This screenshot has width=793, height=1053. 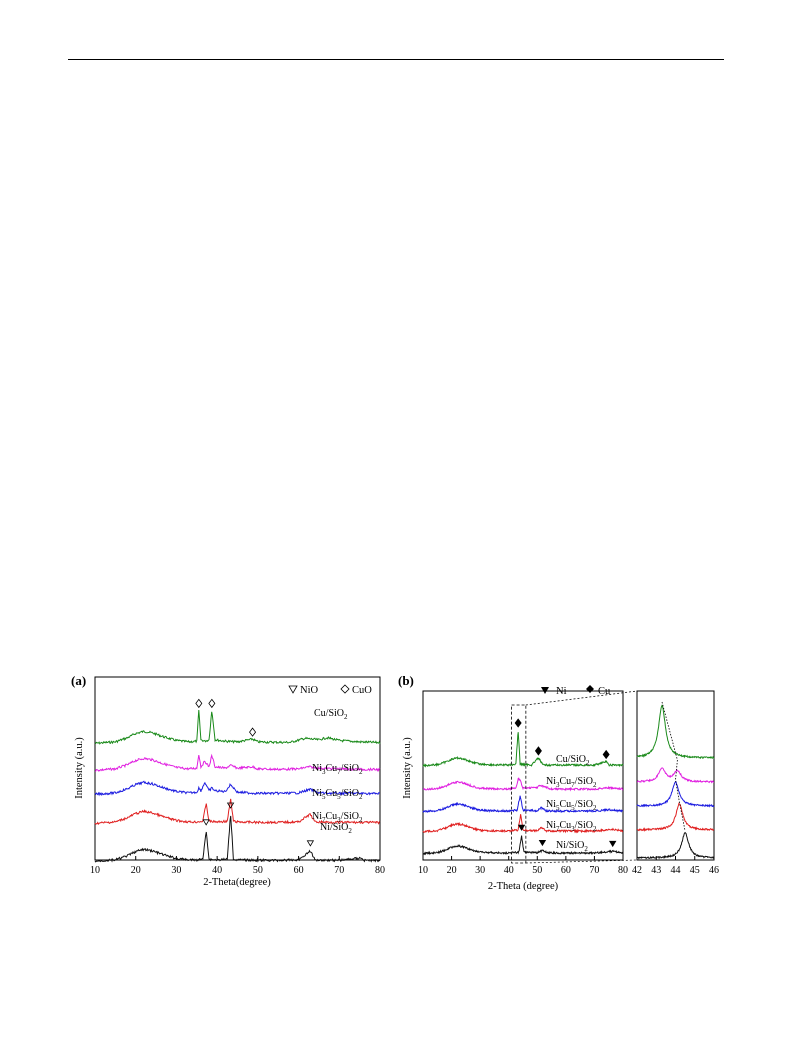 I want to click on b-series-ni5cu5-sio2, so click(x=523, y=804).